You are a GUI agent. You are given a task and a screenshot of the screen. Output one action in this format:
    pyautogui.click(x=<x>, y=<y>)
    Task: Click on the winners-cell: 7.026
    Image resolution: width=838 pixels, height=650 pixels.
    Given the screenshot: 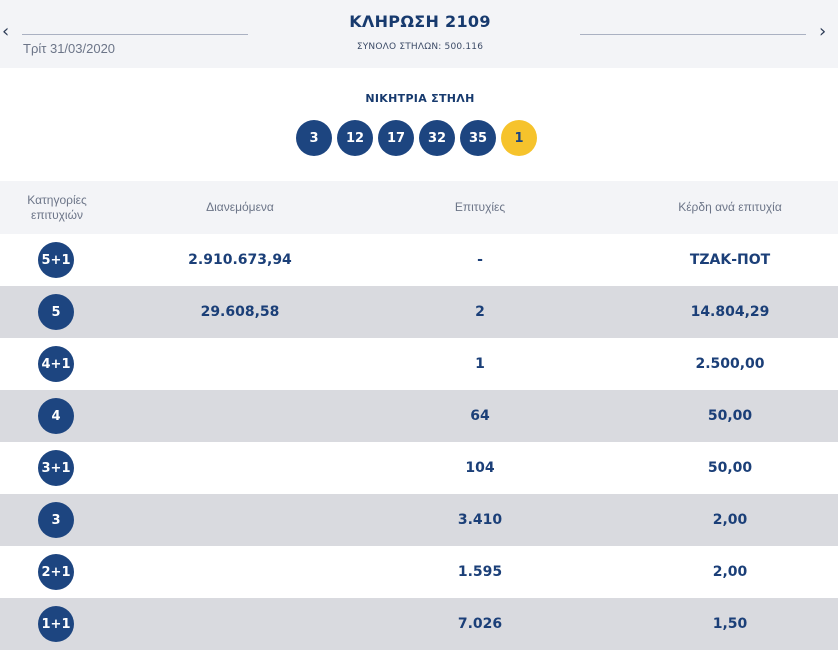 What is the action you would take?
    pyautogui.click(x=480, y=624)
    